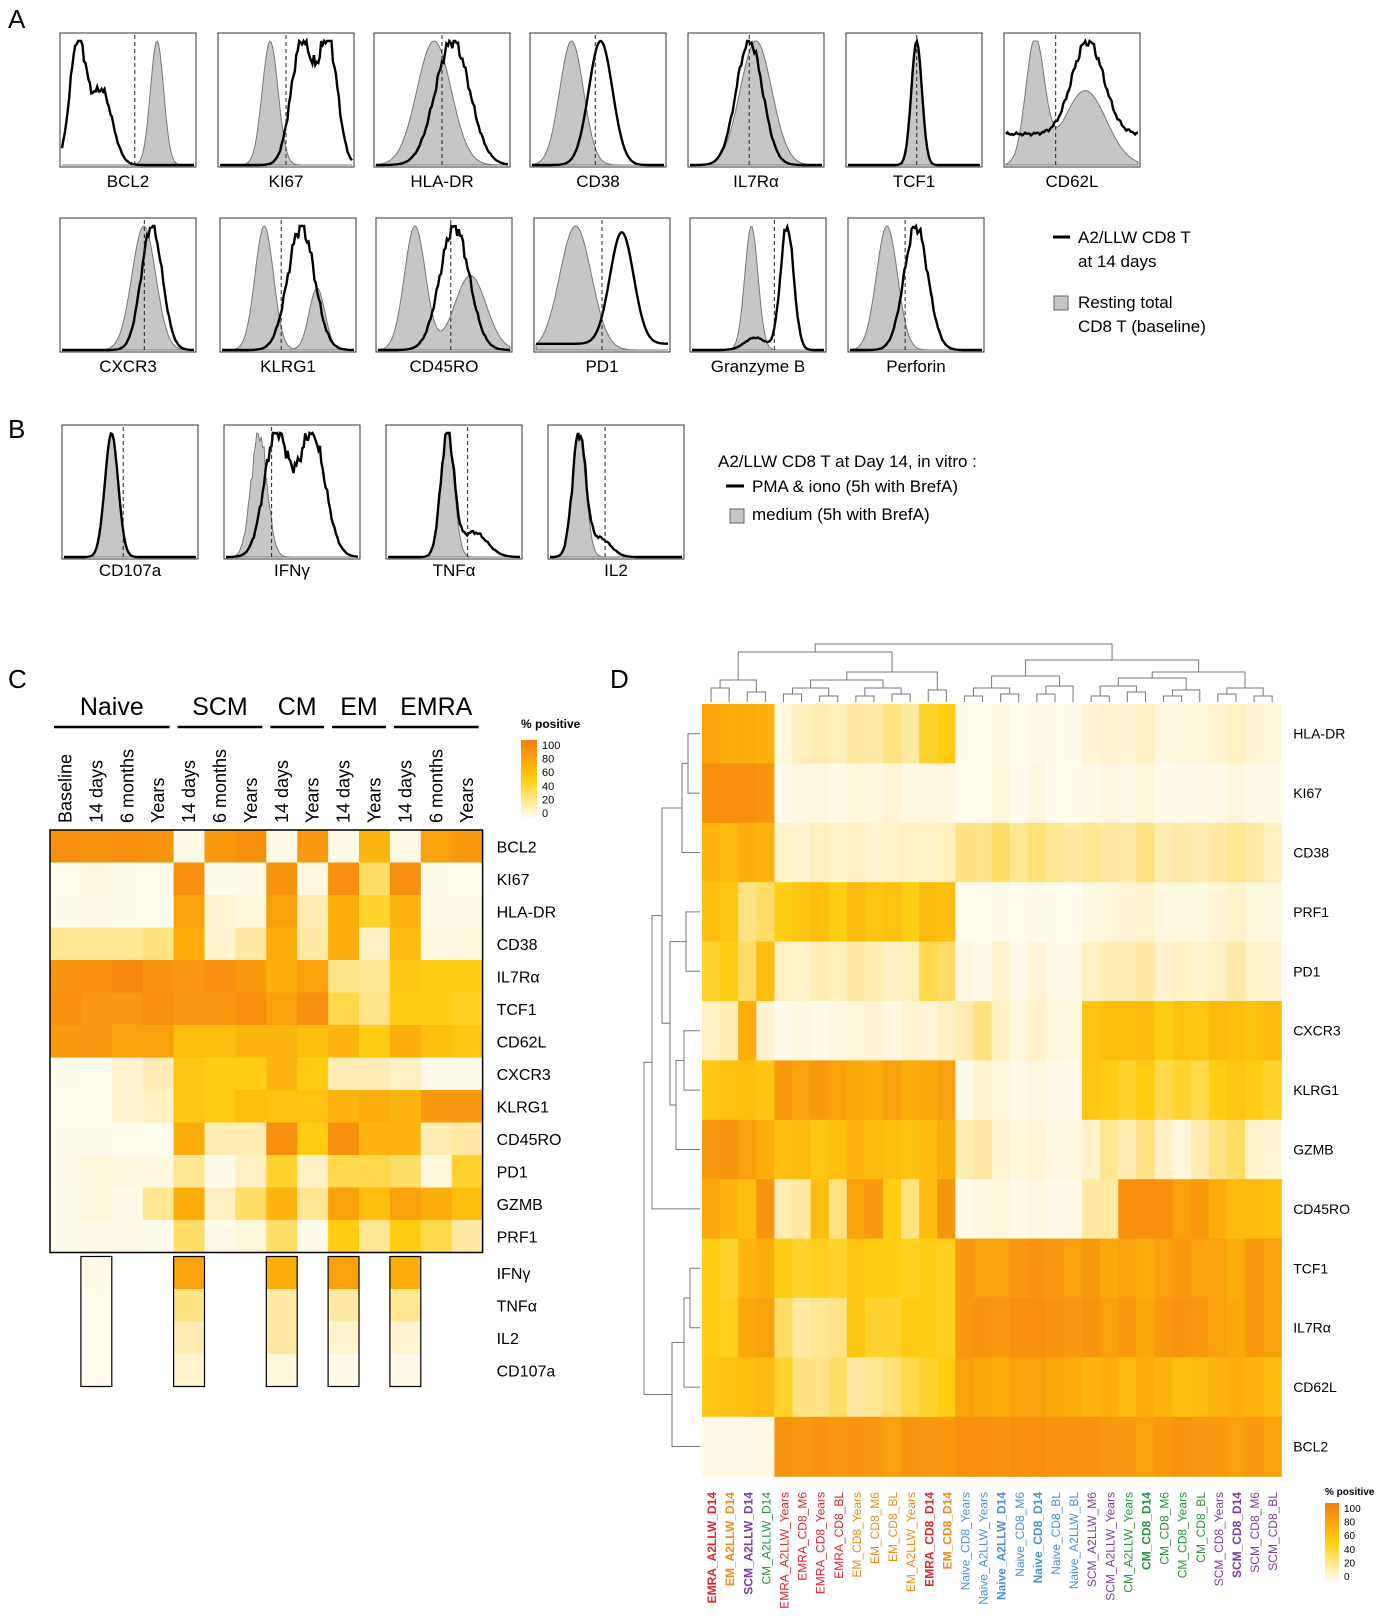 The height and width of the screenshot is (1622, 1389). I want to click on row-label: KLRG1, so click(523, 1107).